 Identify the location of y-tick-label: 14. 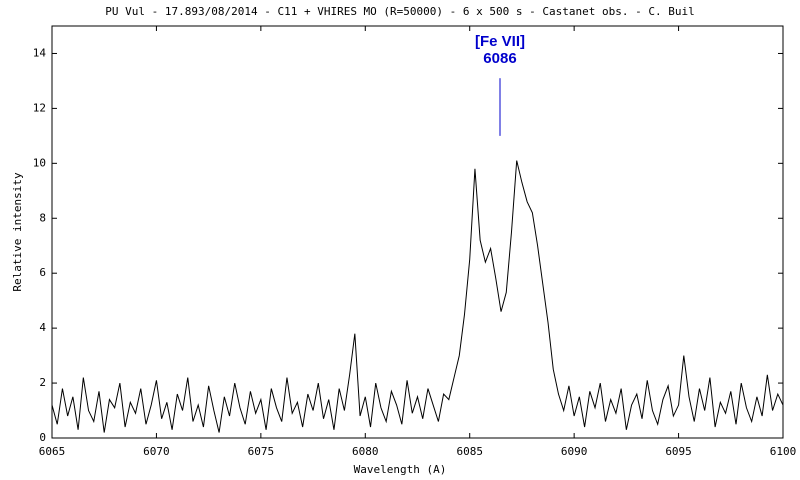
(40, 52).